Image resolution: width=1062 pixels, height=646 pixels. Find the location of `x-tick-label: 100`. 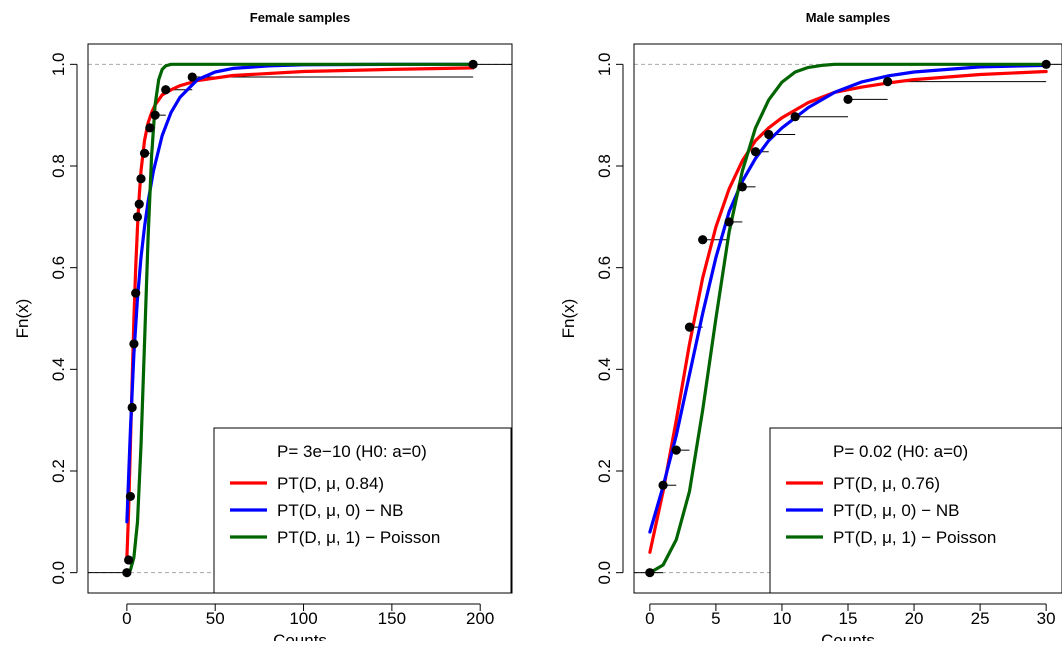

x-tick-label: 100 is located at coordinates (303, 618).